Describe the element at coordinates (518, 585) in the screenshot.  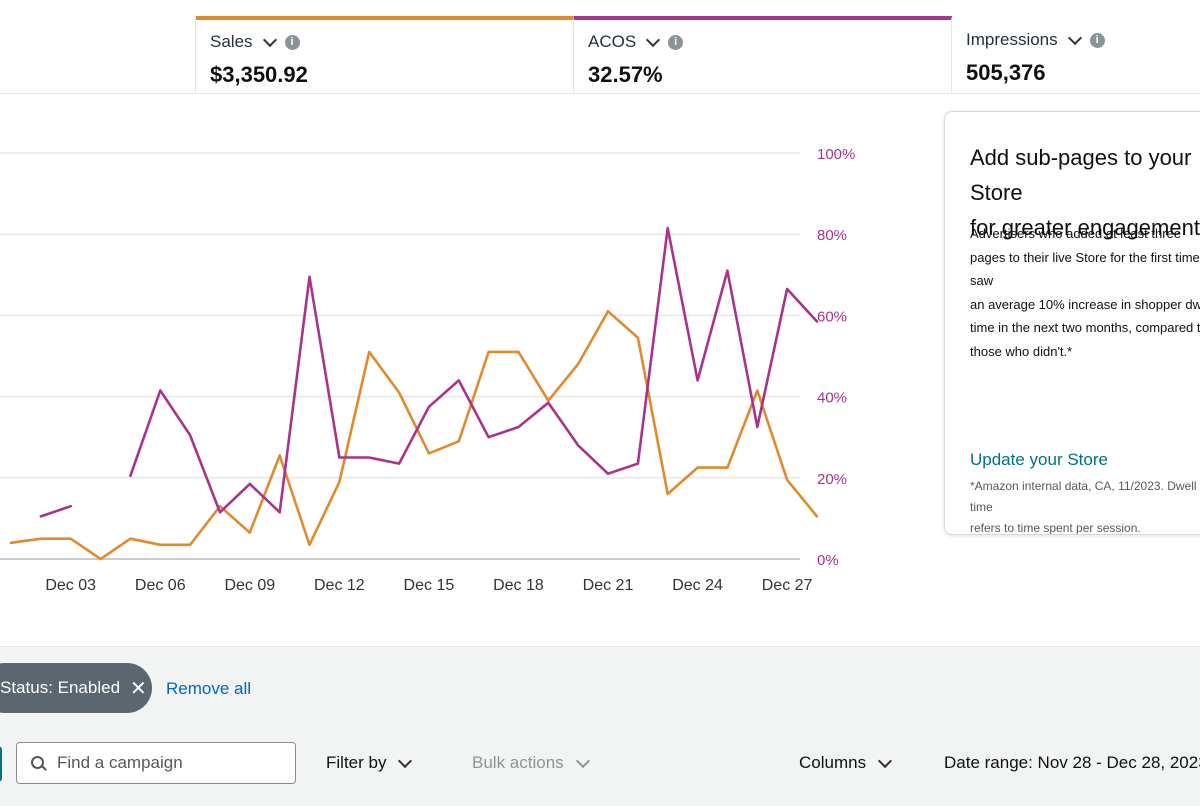
I see `x-axis-tick-label: Dec 18` at that location.